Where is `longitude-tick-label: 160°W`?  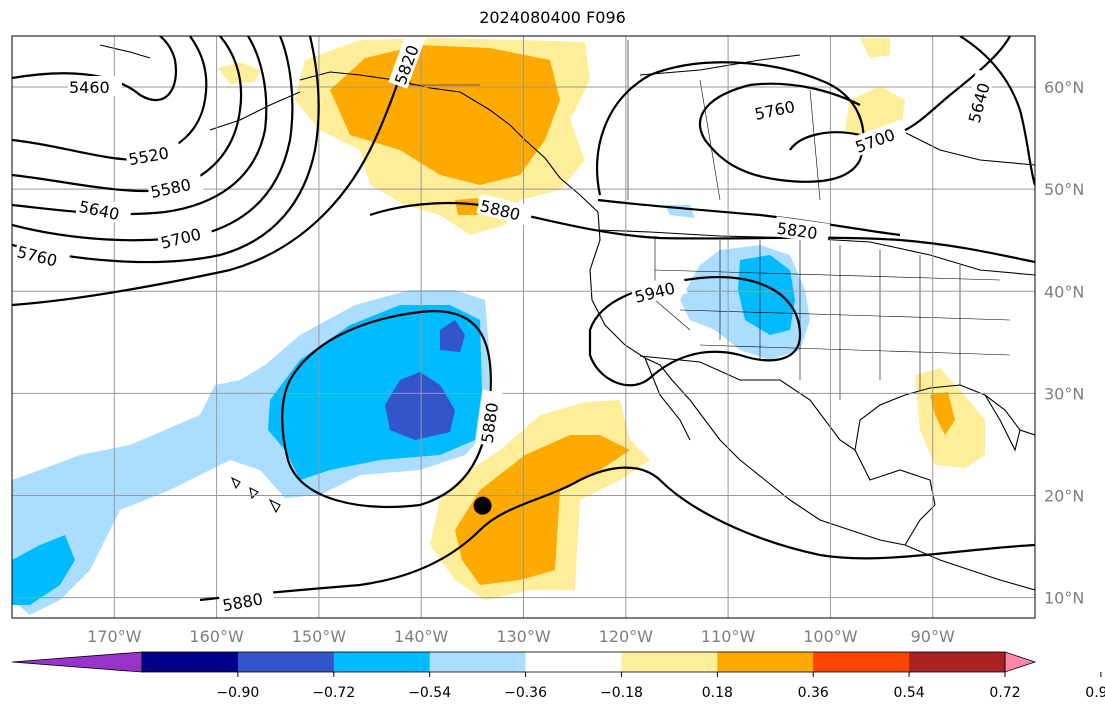
longitude-tick-label: 160°W is located at coordinates (216, 636).